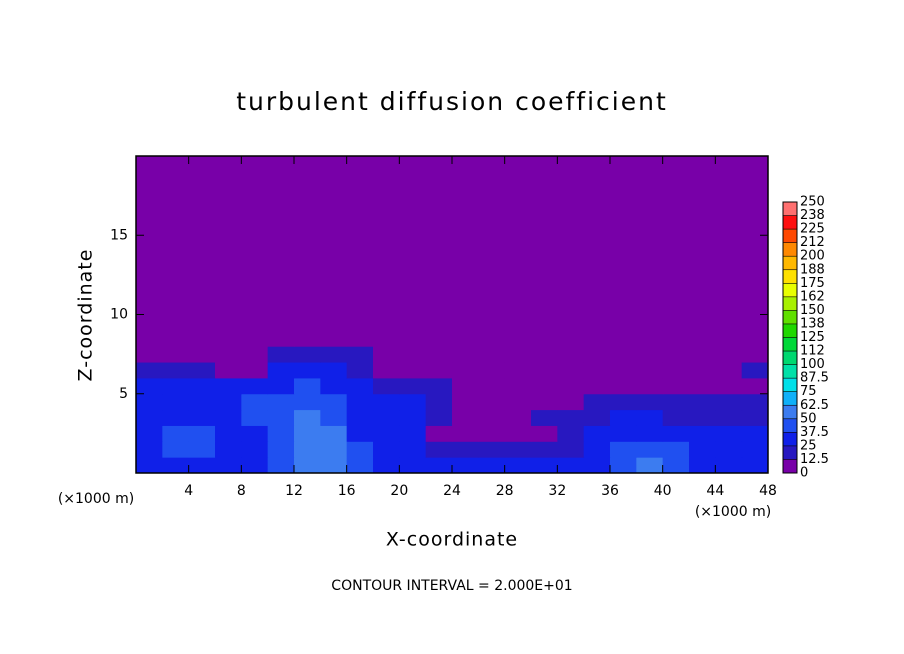  I want to click on colorbar-label: 200, so click(812, 256).